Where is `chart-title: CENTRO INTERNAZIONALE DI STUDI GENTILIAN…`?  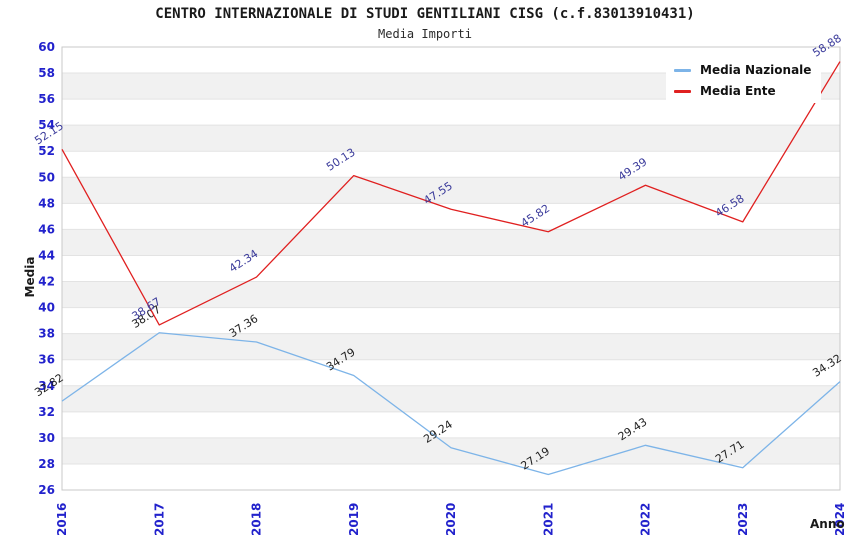
chart-title: CENTRO INTERNAZIONALE DI STUDI GENTILIAN… is located at coordinates (425, 14).